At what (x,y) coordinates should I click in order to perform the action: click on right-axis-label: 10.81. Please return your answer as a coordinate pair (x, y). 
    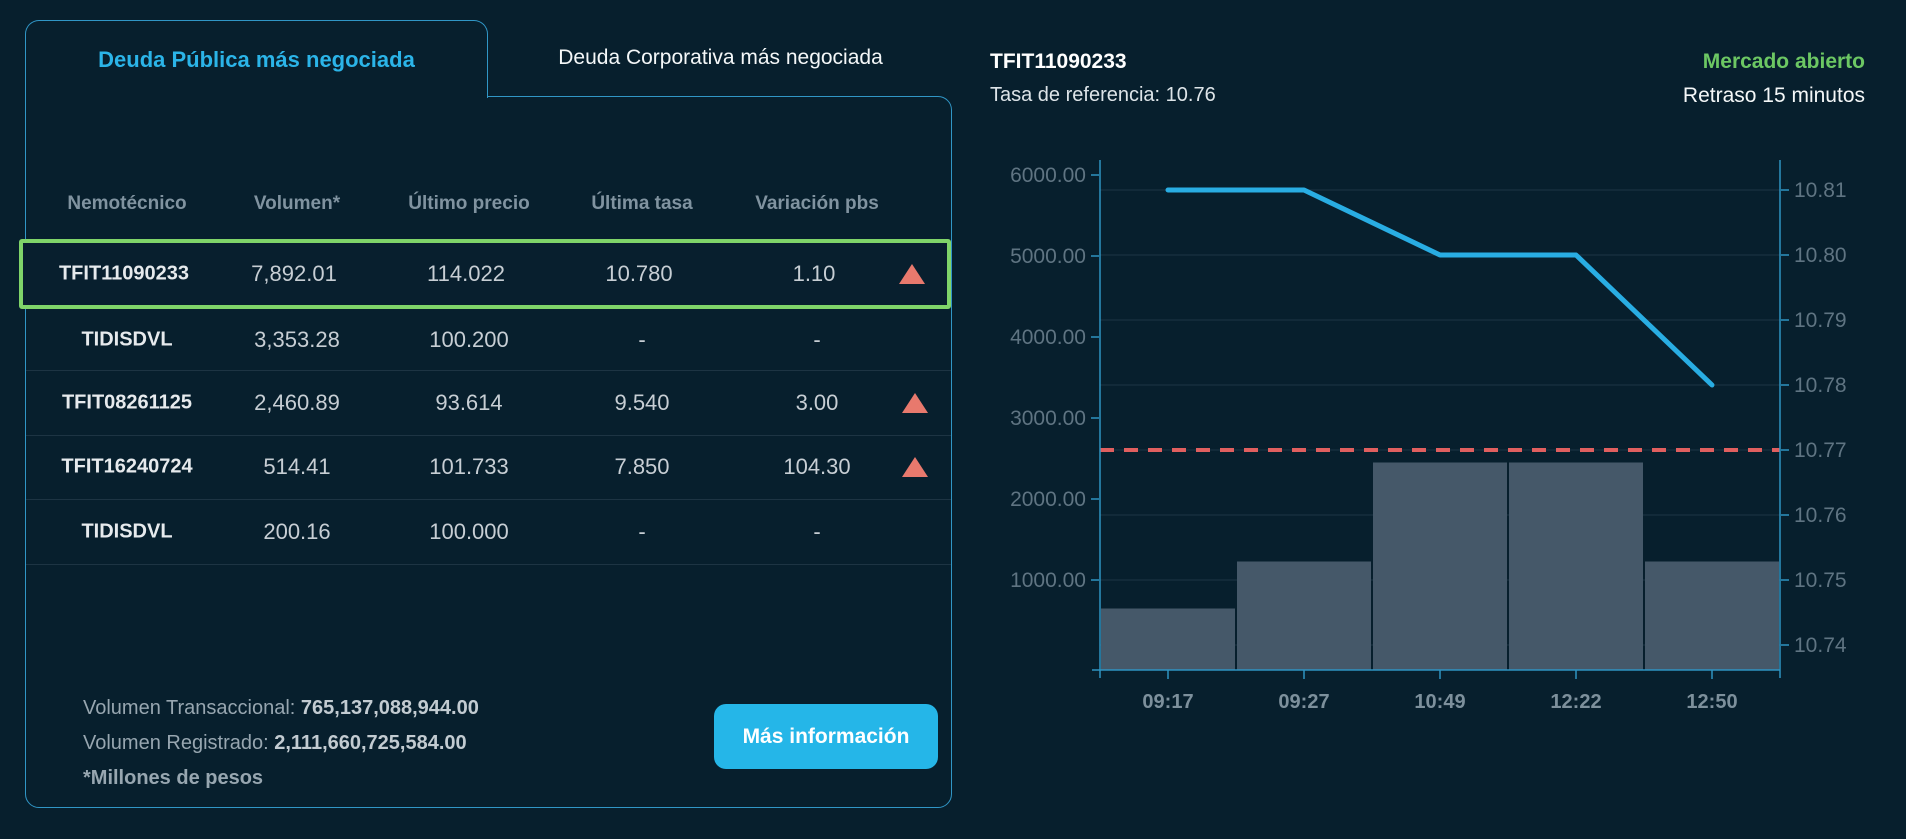
    Looking at the image, I should click on (1820, 190).